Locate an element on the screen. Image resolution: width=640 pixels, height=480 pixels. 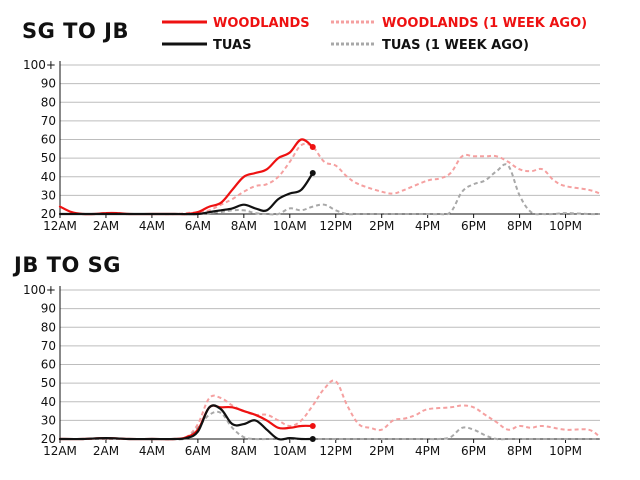
series-line-woodlands is located at coordinates (186, 422).